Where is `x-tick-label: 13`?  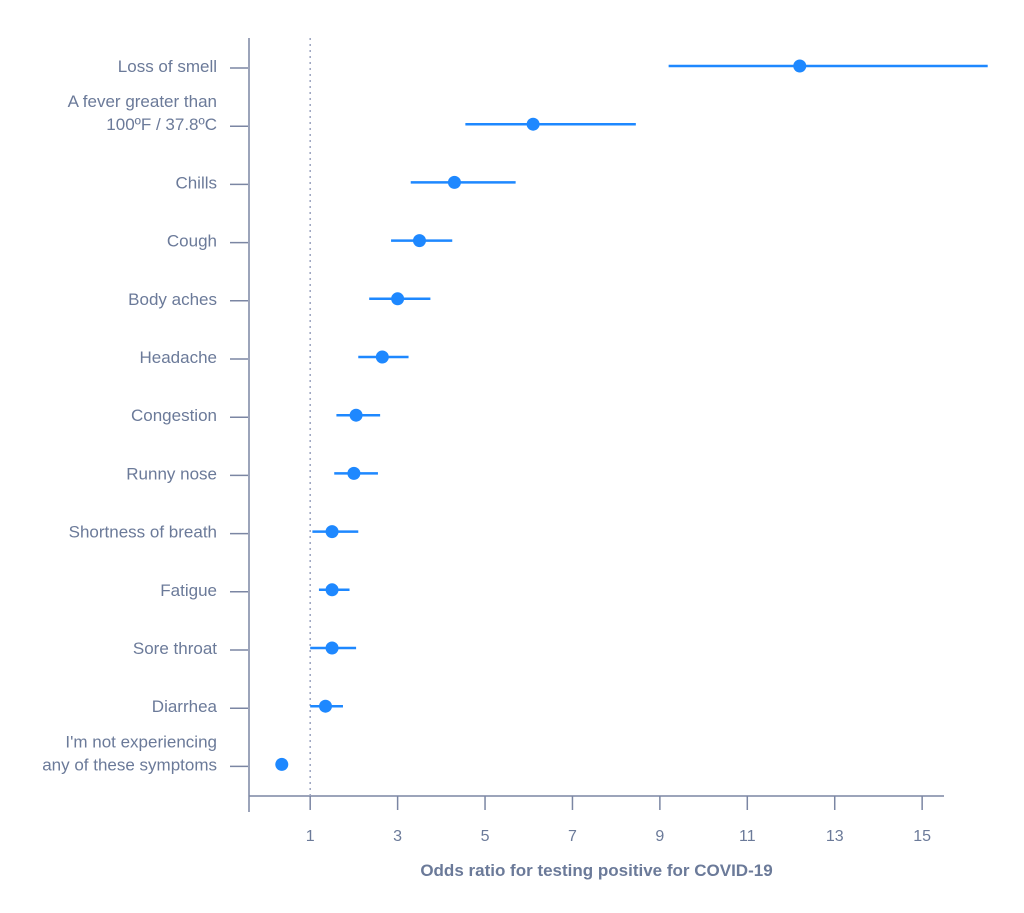
x-tick-label: 13 is located at coordinates (835, 836).